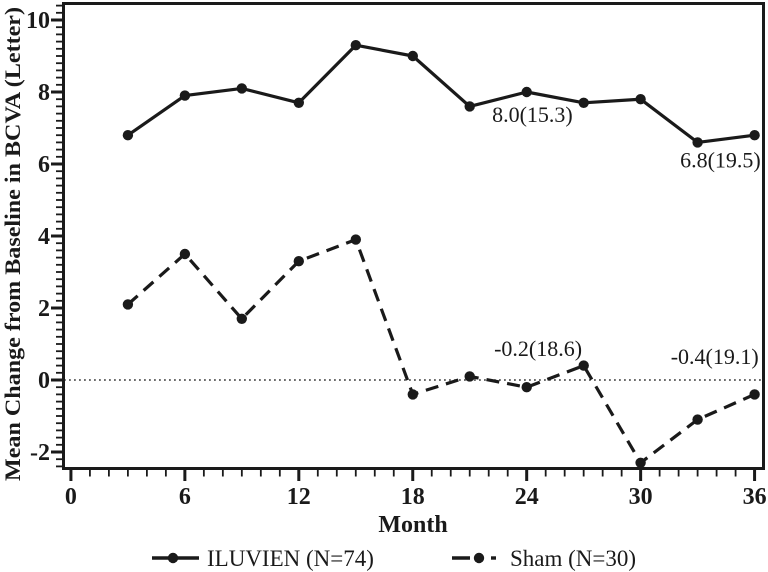 This screenshot has width=768, height=572. What do you see at coordinates (44, 309) in the screenshot?
I see `y-tick-label: 2` at bounding box center [44, 309].